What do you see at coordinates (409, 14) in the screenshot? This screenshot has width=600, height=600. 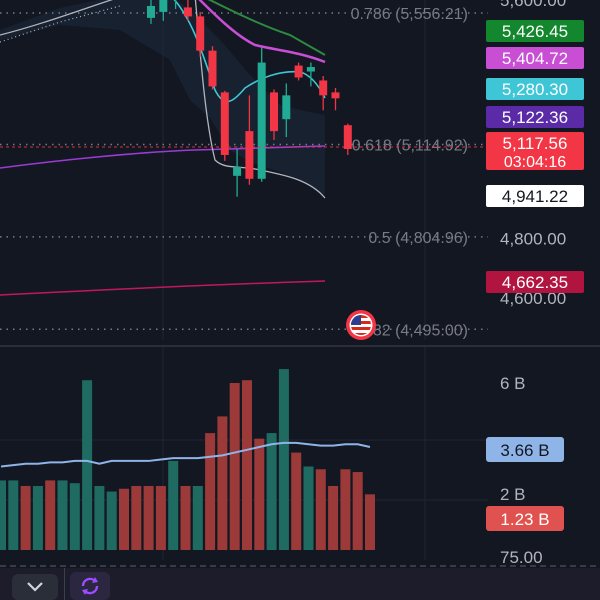 I see `fib-label: 0.786 (5,556.21)` at bounding box center [409, 14].